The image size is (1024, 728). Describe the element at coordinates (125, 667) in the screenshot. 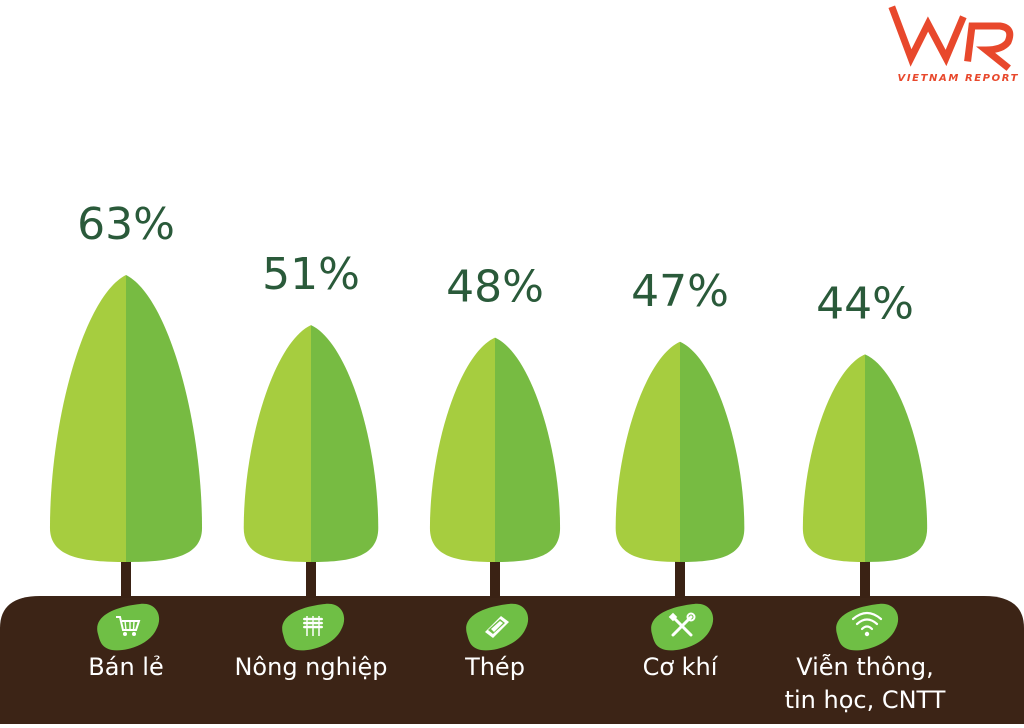

I see `category-label: Bán lẻ` at that location.